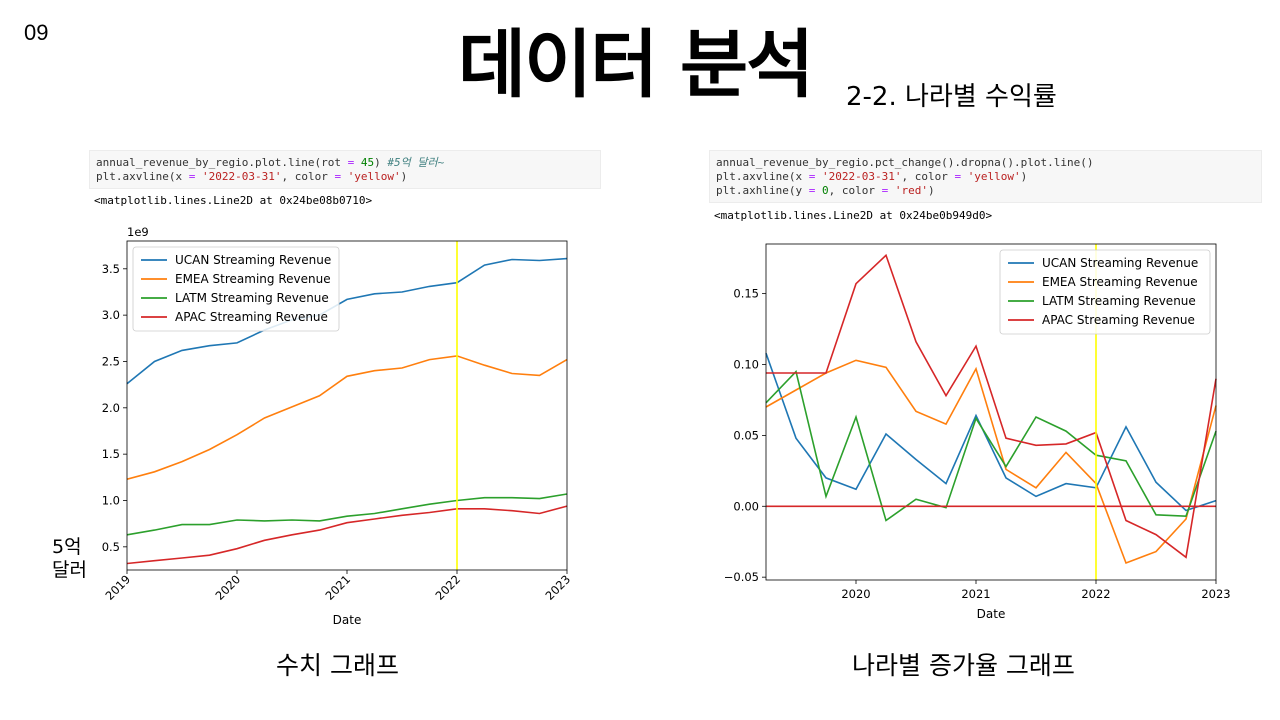  Describe the element at coordinates (746, 435) in the screenshot. I see `y-tick-label: 0.05` at that location.